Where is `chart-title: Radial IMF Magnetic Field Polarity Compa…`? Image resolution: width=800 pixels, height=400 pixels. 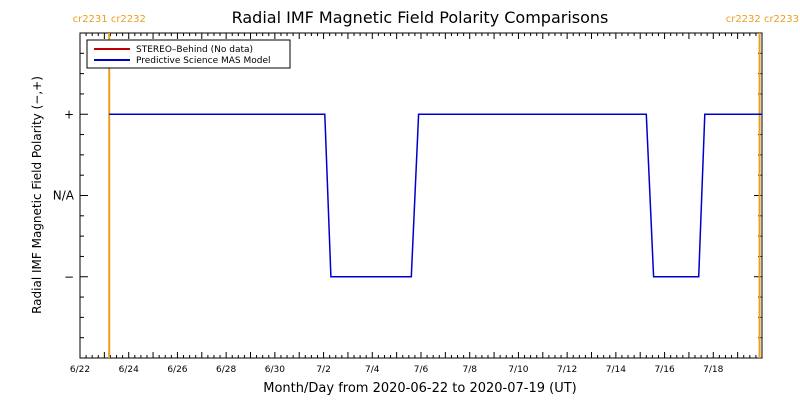 chart-title: Radial IMF Magnetic Field Polarity Compa… is located at coordinates (420, 17).